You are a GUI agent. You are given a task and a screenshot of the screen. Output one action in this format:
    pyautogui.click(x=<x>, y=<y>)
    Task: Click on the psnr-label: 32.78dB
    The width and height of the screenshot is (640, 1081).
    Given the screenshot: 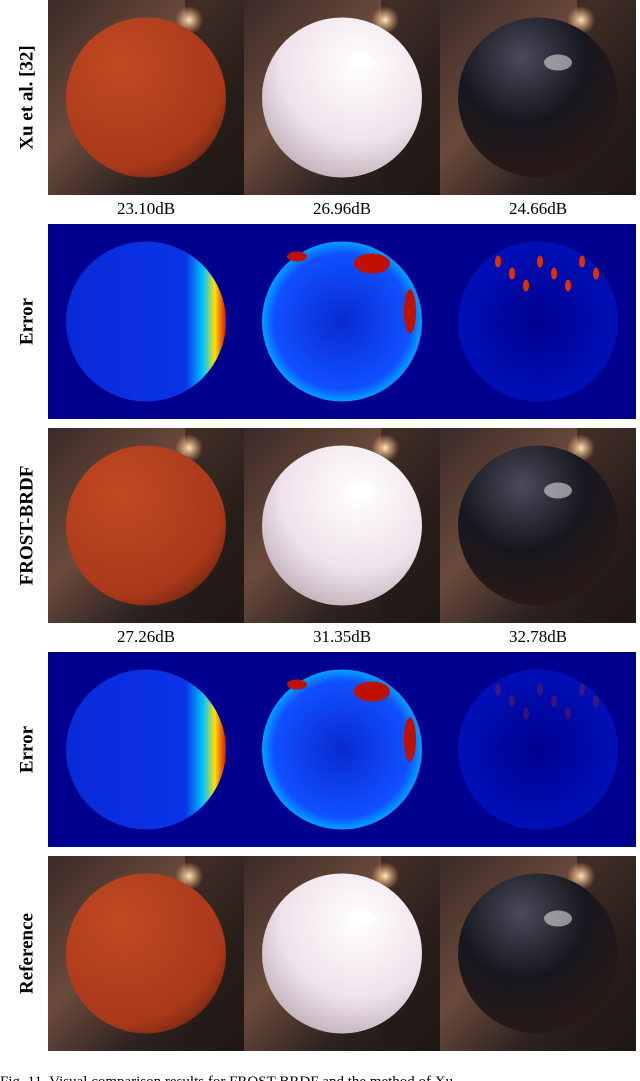 What is the action you would take?
    pyautogui.click(x=538, y=636)
    